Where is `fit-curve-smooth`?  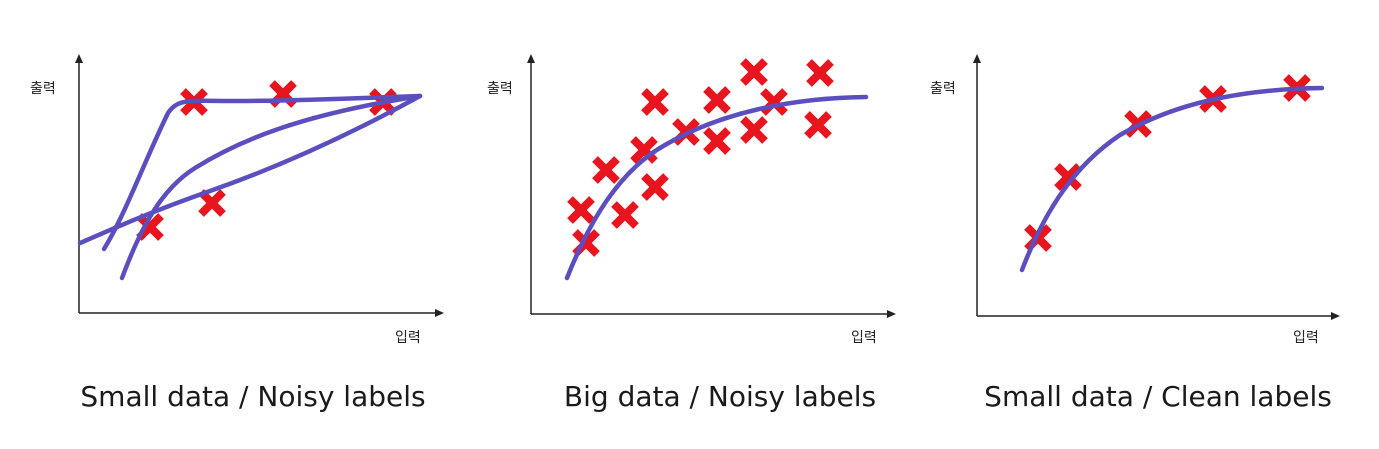
fit-curve-smooth is located at coordinates (271, 187).